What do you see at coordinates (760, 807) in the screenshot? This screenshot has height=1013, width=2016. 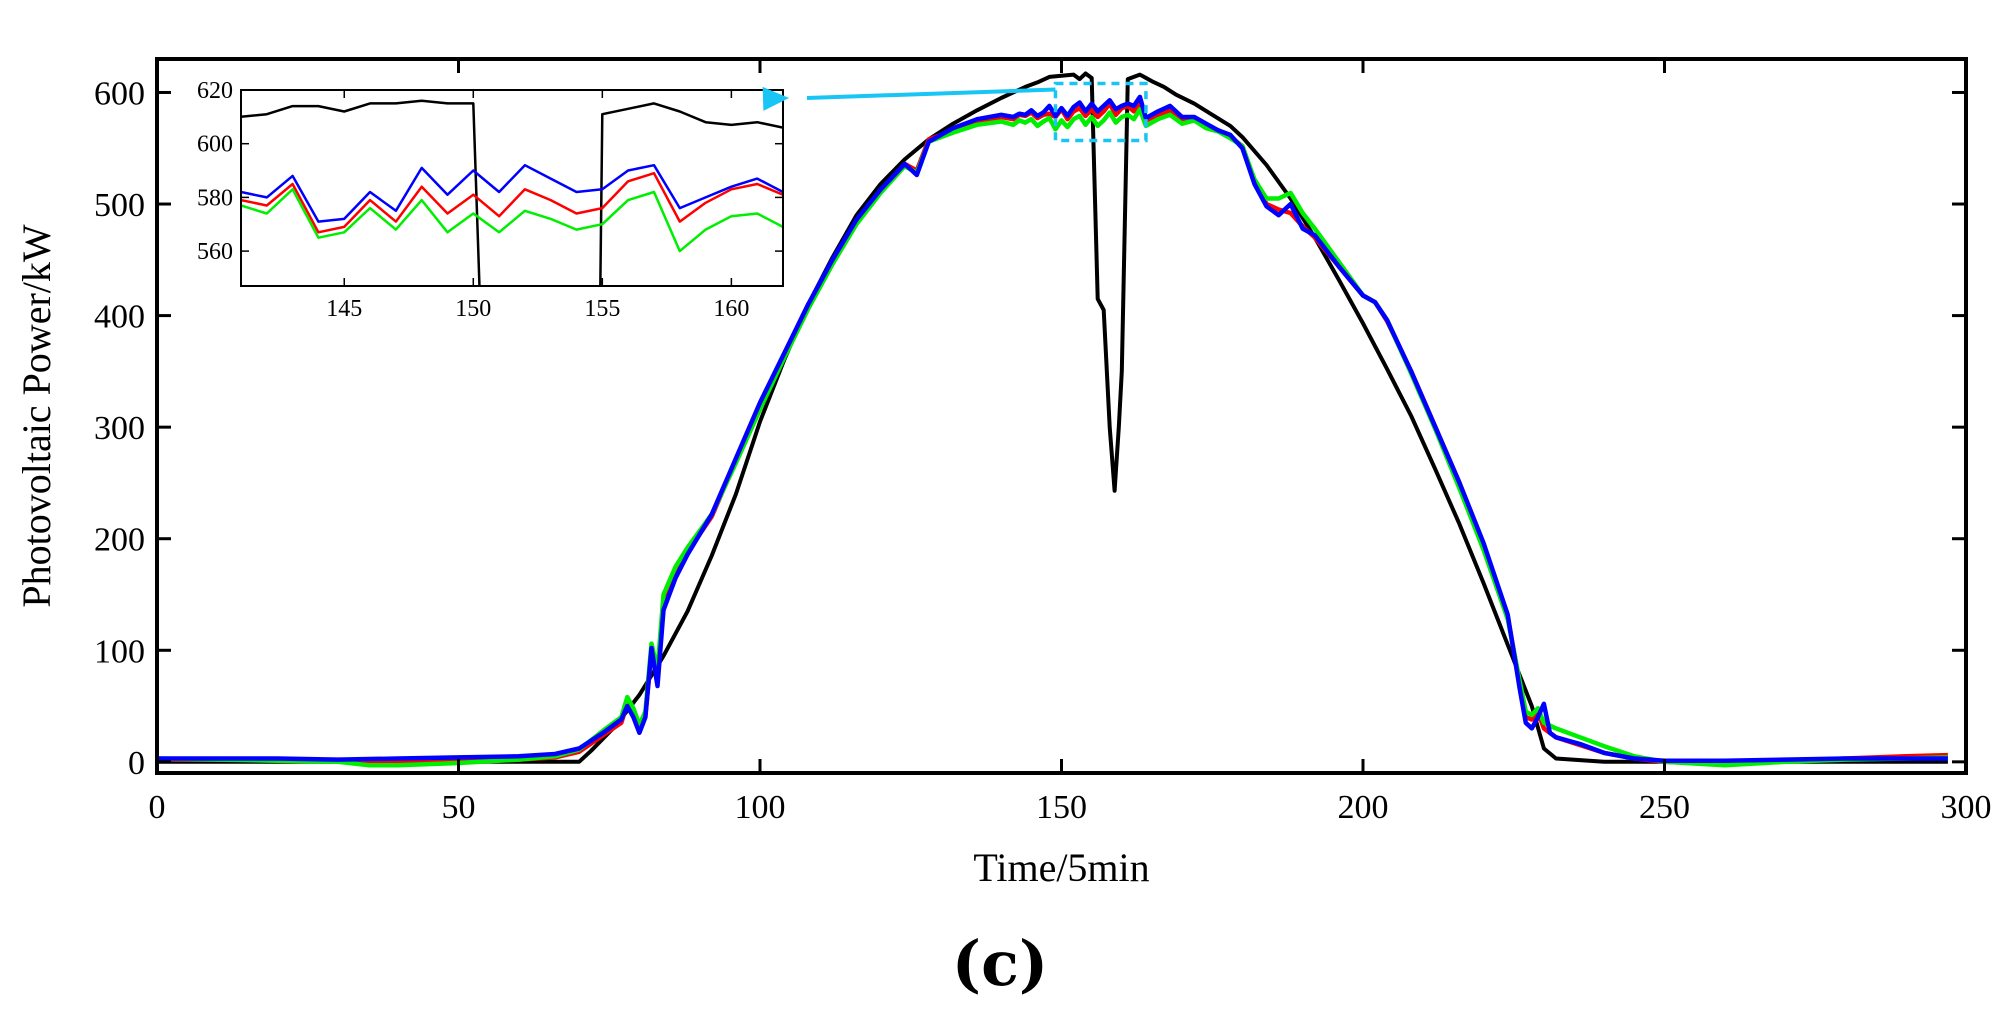 I see `x-tick-label: 100` at bounding box center [760, 807].